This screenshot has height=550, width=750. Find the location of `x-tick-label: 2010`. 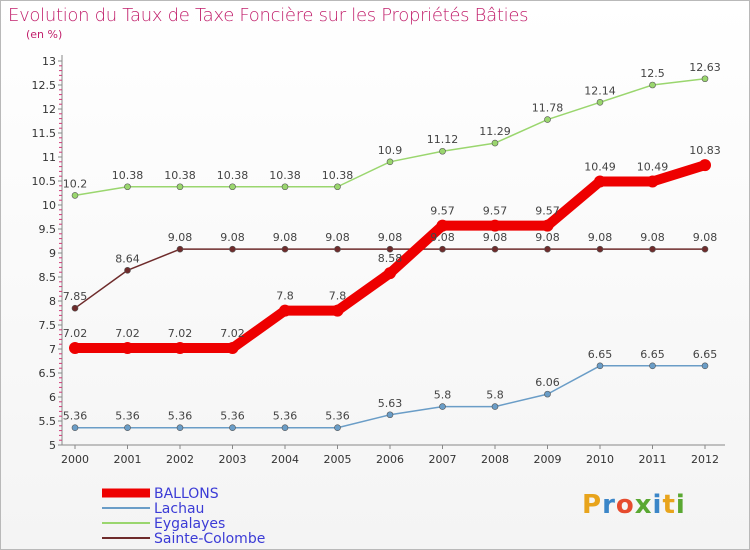

x-tick-label: 2010 is located at coordinates (600, 459).